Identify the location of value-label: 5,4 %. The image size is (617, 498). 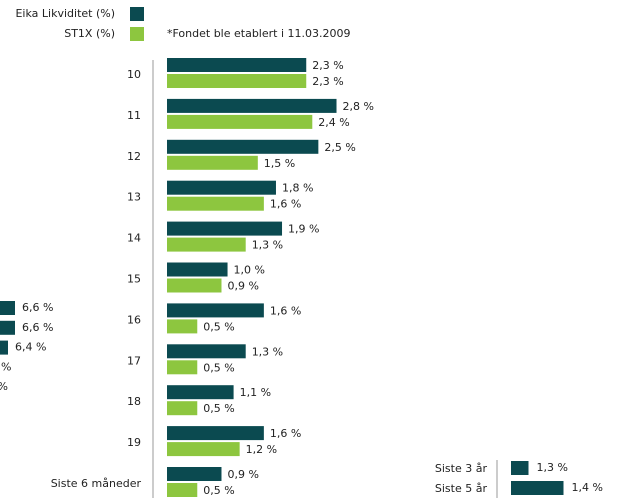
(5, 366).